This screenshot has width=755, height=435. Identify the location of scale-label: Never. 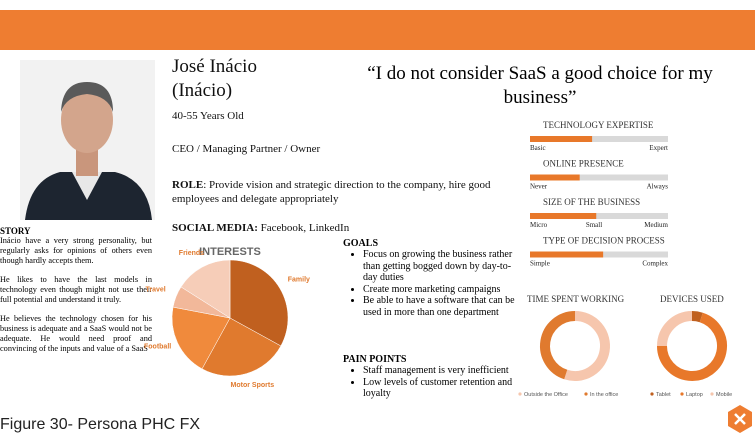
(539, 187).